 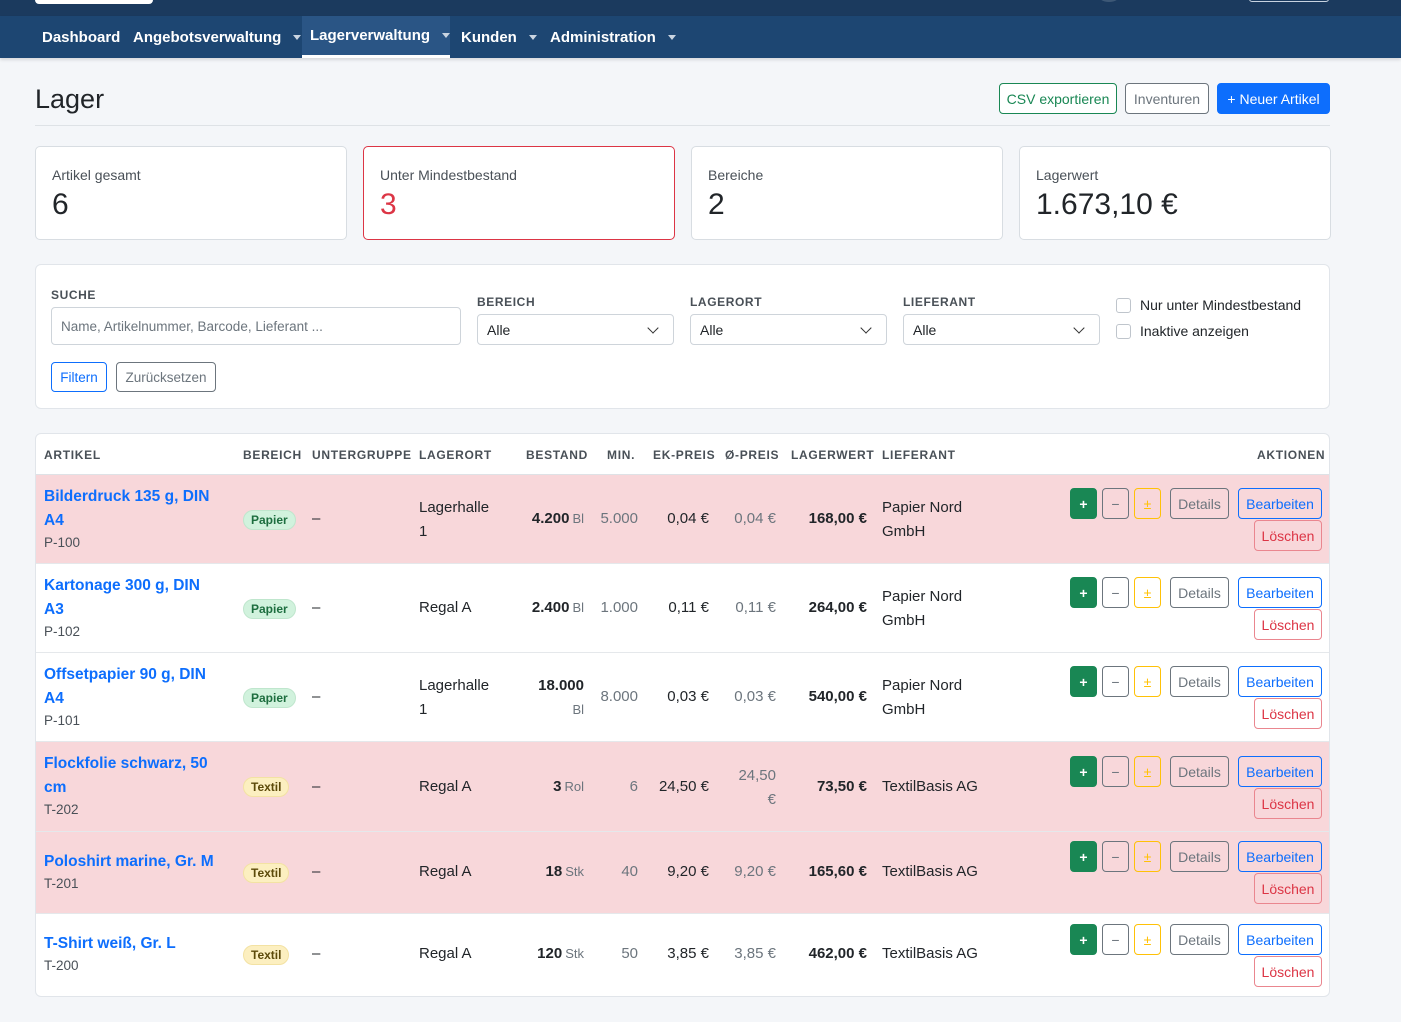 I want to click on brand-logo, so click(x=94, y=2).